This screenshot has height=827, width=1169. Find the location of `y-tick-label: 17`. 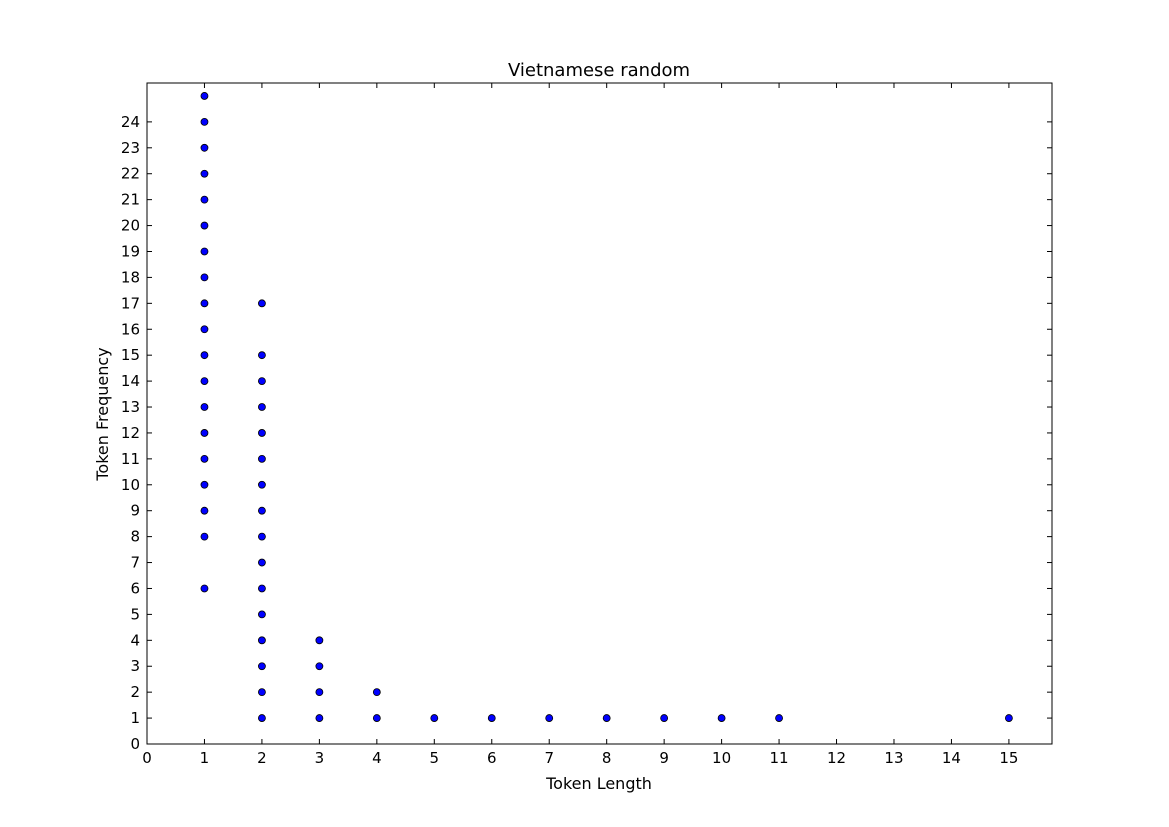

y-tick-label: 17 is located at coordinates (130, 303).